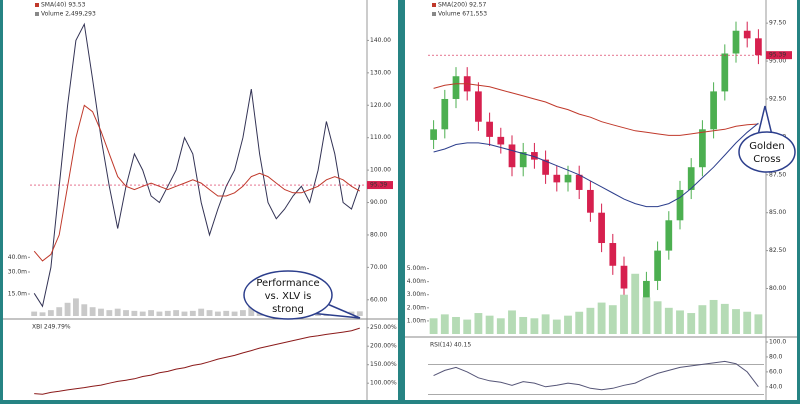  Describe the element at coordinates (288, 309) in the screenshot. I see `annotation-line: strong` at that location.